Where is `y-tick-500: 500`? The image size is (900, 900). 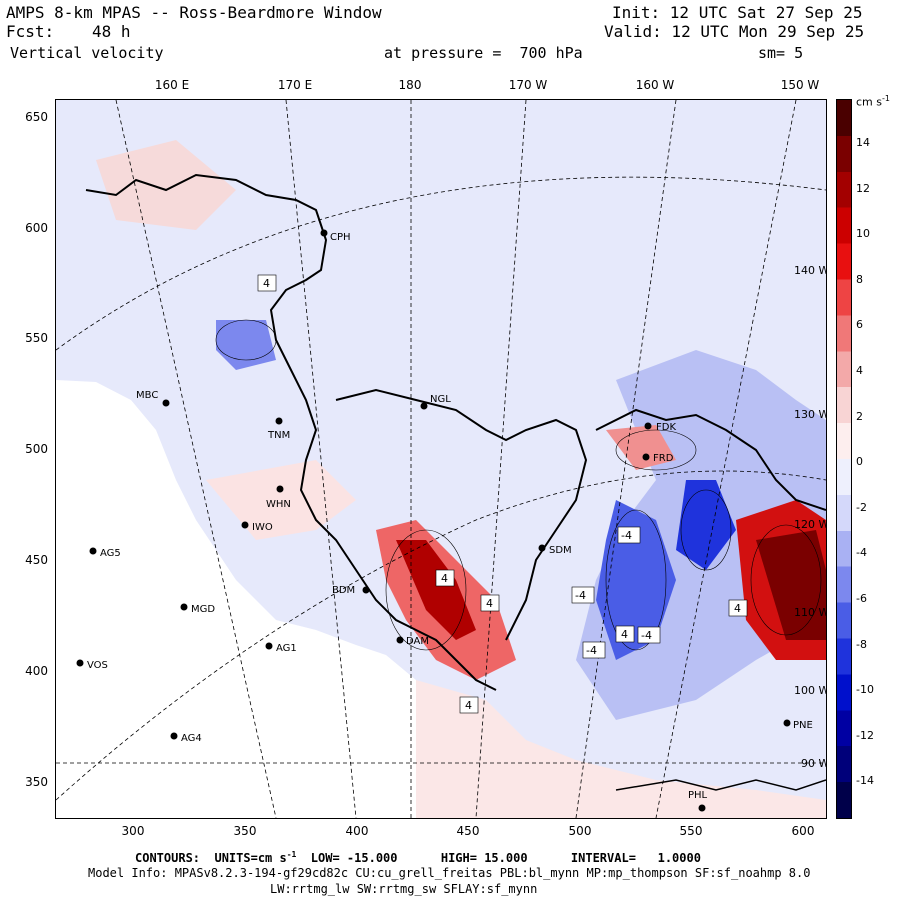
y-tick-500: 500 is located at coordinates (36, 449).